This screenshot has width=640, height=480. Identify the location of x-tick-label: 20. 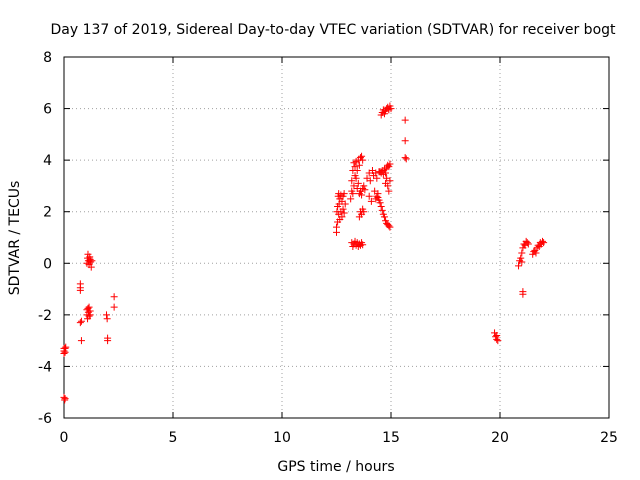
(500, 438).